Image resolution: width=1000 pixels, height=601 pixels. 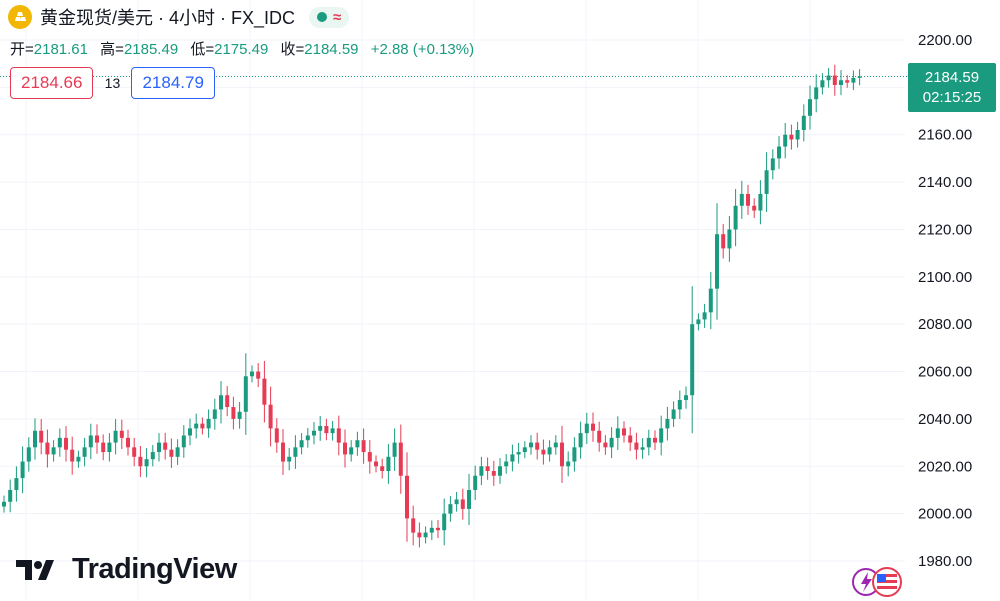 I want to click on y-tick-label: 2040.00, so click(x=945, y=419).